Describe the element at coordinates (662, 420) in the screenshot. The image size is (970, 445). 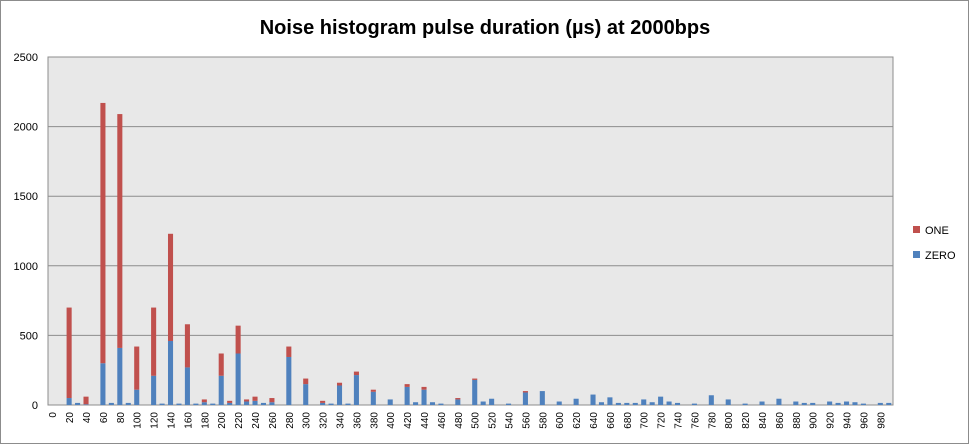
I see `x-tick-label: 720` at that location.